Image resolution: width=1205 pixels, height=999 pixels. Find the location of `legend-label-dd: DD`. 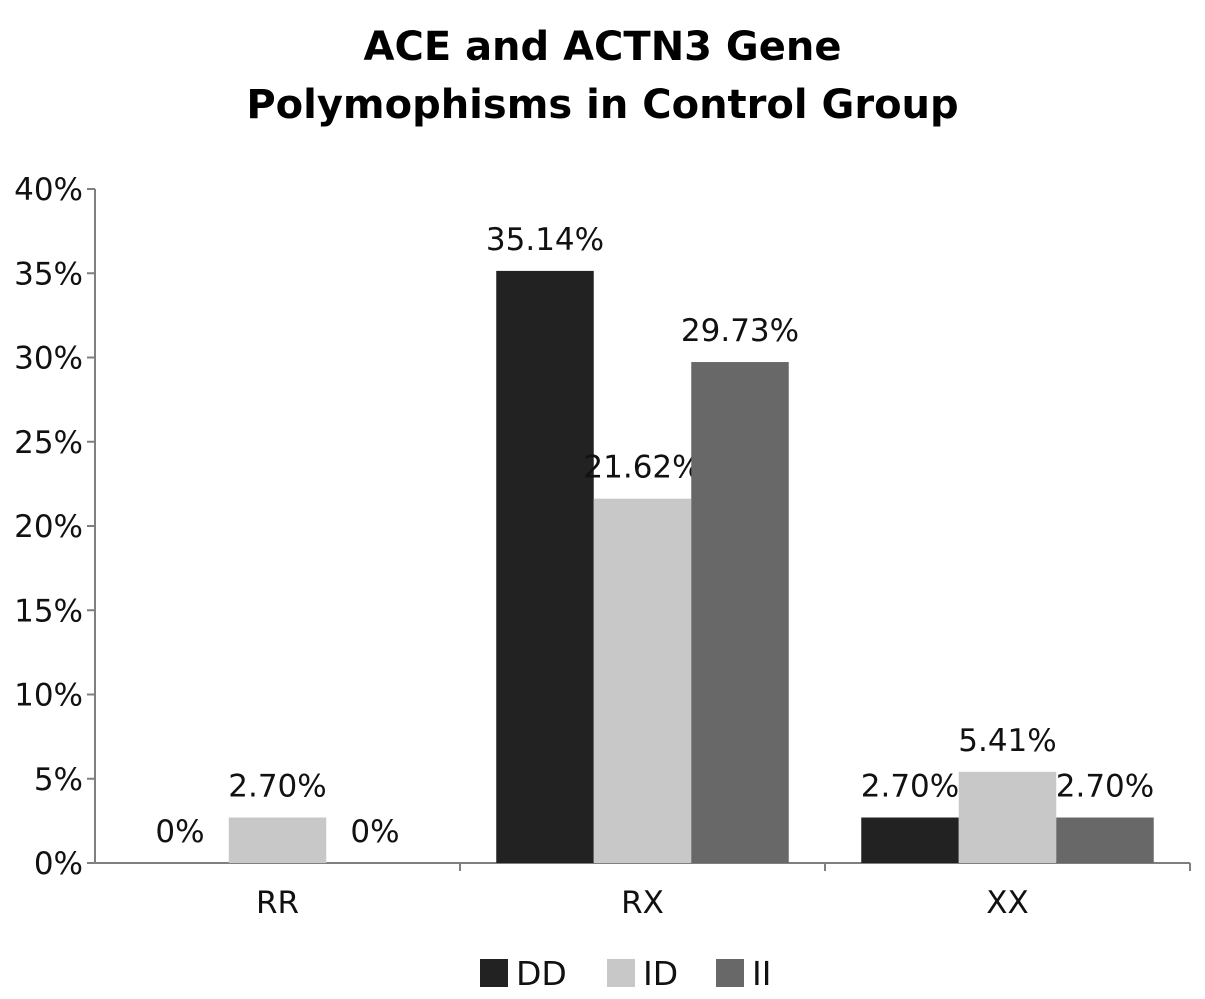

legend-label-dd: DD is located at coordinates (541, 973).